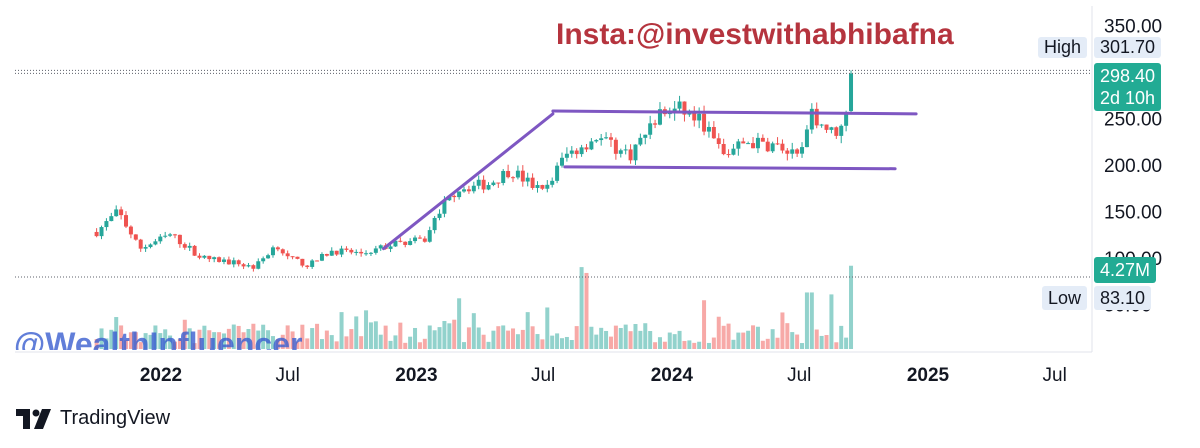 The width and height of the screenshot is (1200, 448). Describe the element at coordinates (1128, 47) in the screenshot. I see `high-value-tag: 301.70` at that location.